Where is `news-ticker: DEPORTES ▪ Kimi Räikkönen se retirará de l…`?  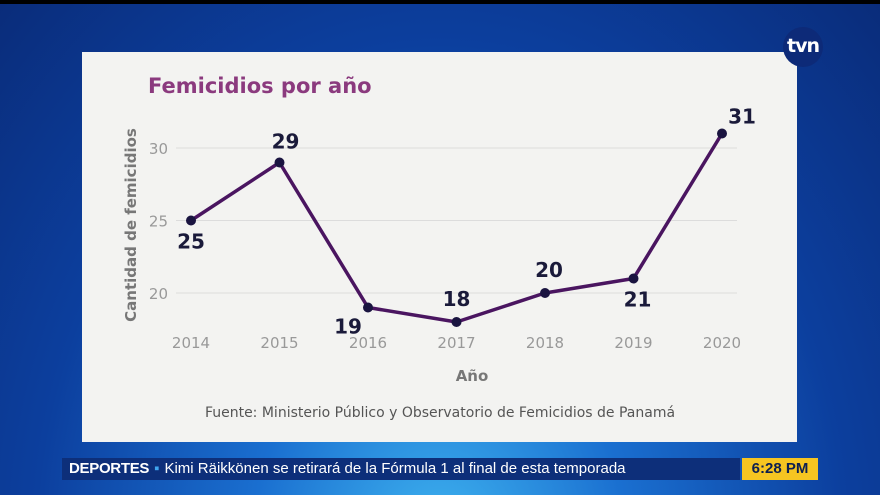
news-ticker: DEPORTES ▪ Kimi Räikkönen se retirará de l… is located at coordinates (401, 469).